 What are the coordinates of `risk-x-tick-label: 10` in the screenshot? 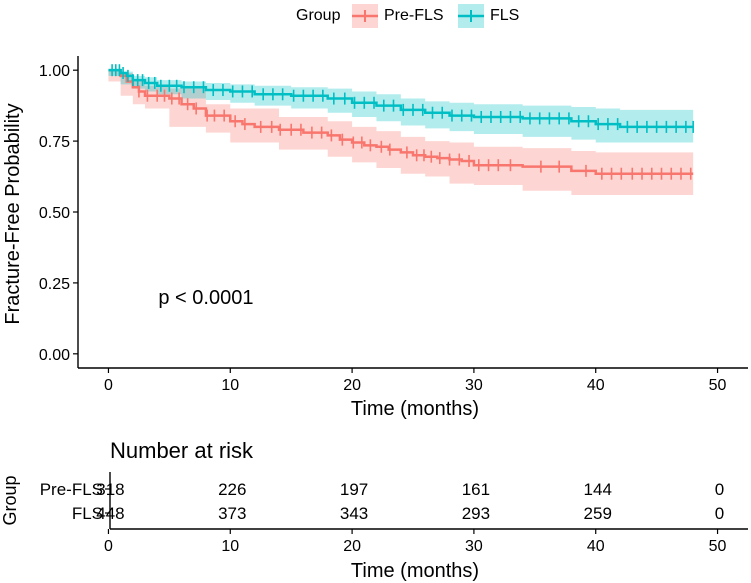 It's located at (230, 546).